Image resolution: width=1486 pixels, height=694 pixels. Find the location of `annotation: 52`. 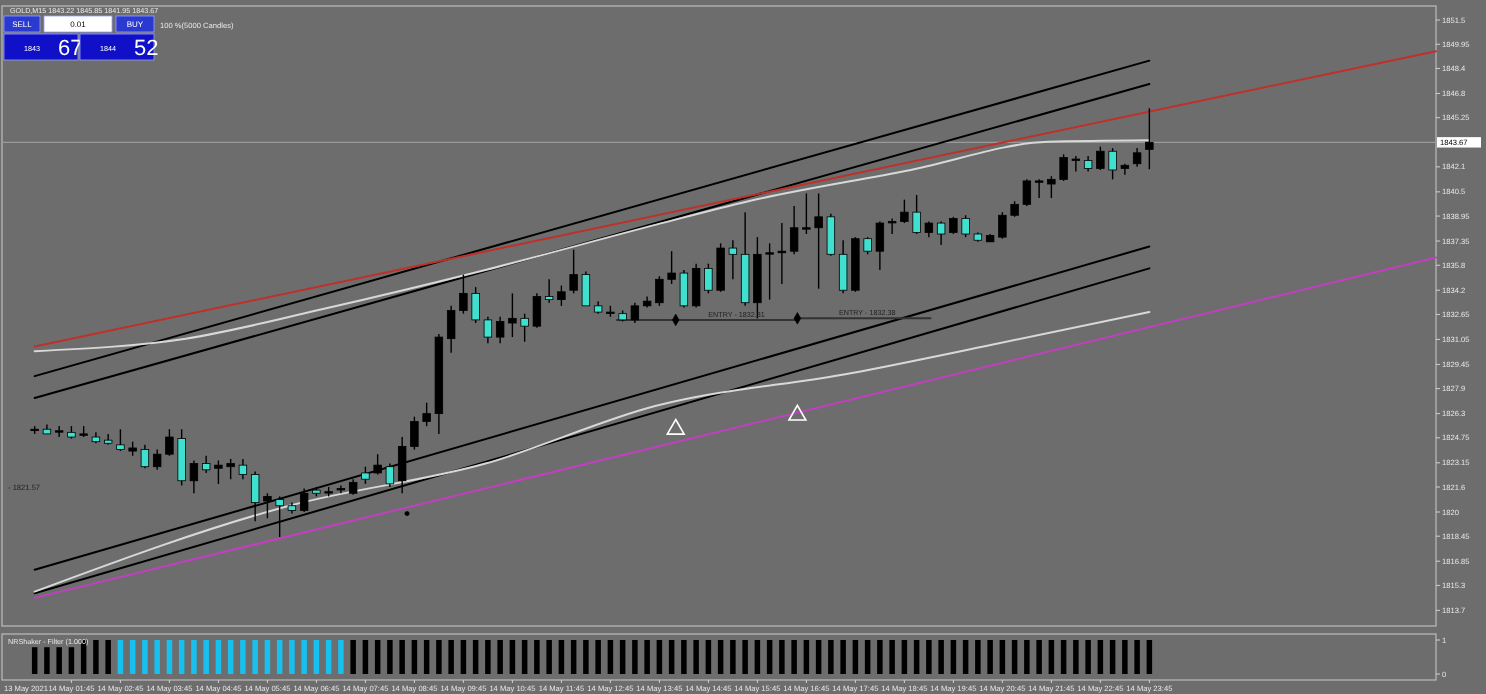

annotation: 52 is located at coordinates (146, 49).